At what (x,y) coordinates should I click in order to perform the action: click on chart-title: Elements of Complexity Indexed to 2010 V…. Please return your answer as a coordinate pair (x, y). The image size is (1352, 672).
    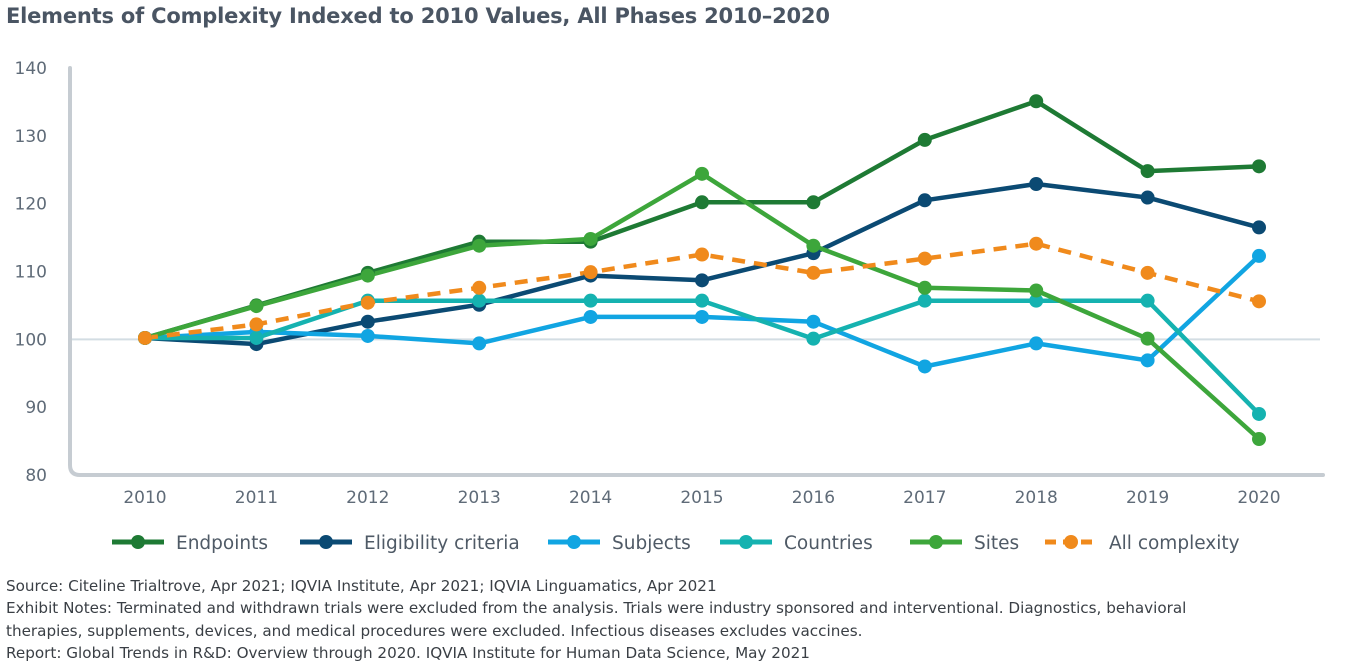
    Looking at the image, I should click on (418, 16).